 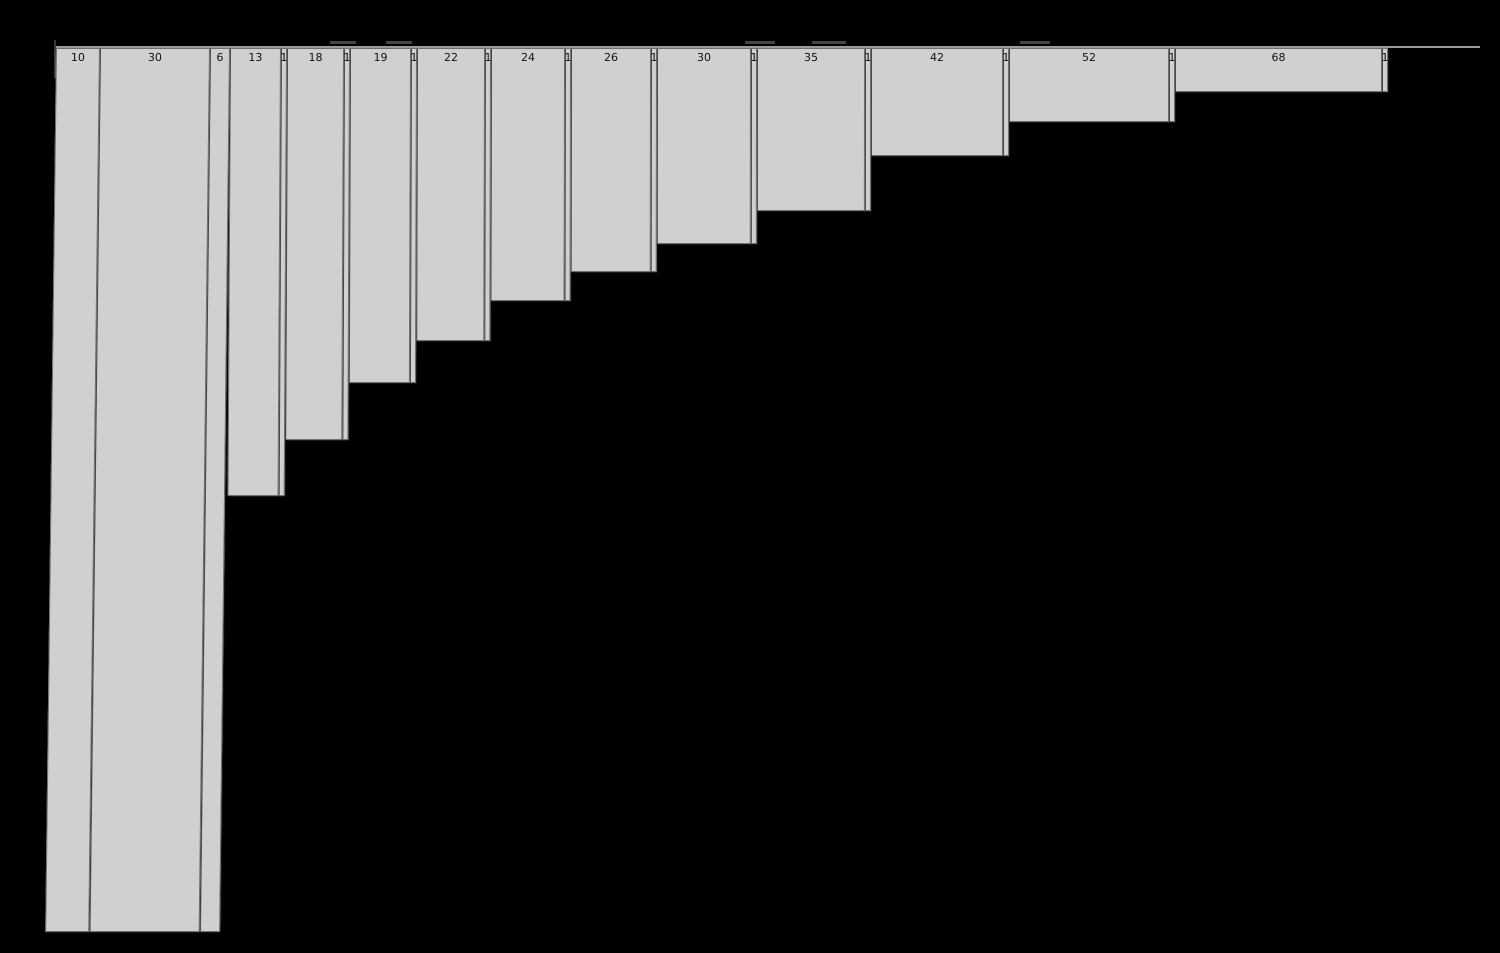 I want to click on bar: 52, so click(x=1089, y=85).